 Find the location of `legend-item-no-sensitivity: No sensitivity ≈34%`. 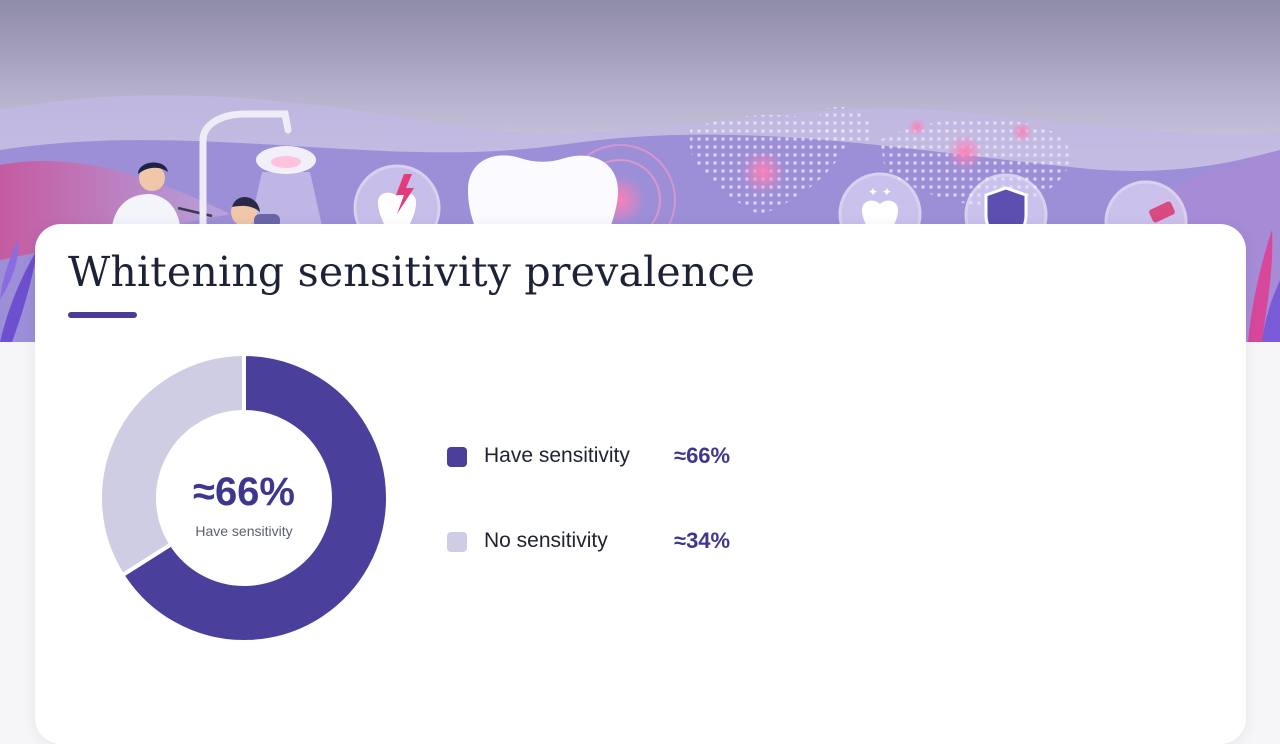

legend-item-no-sensitivity: No sensitivity ≈34% is located at coordinates (597, 542).